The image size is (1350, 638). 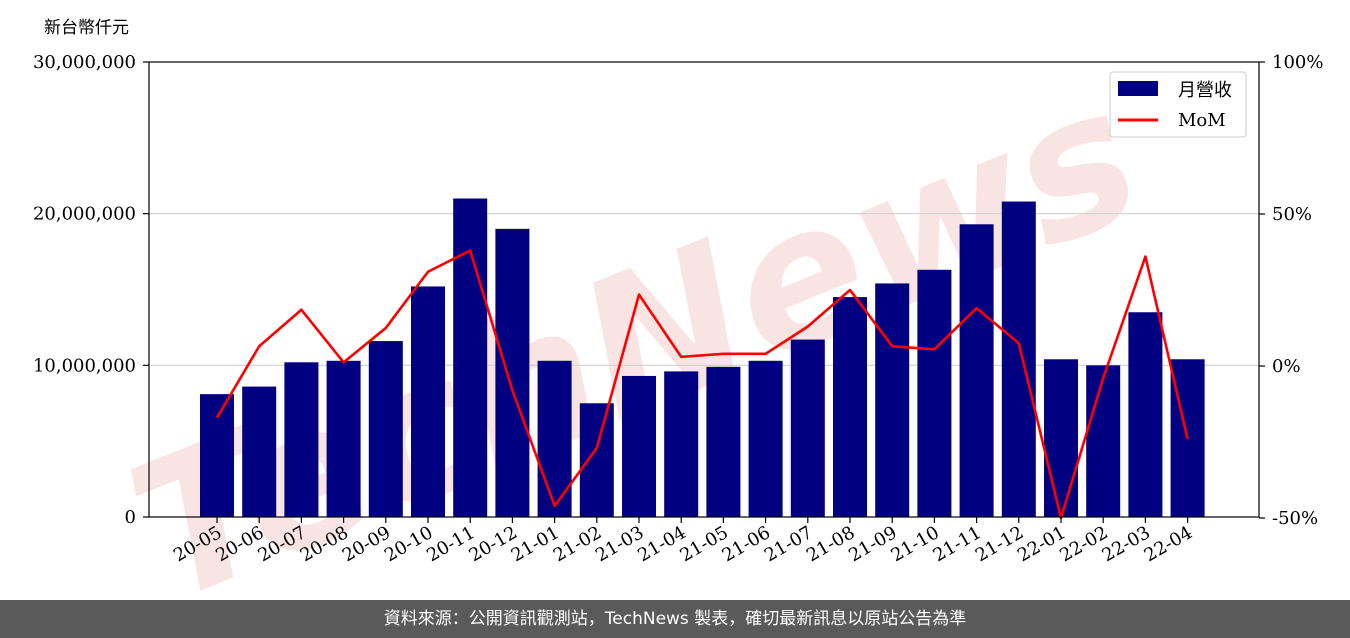 I want to click on legend: 月營收 MoM, so click(x=1178, y=104).